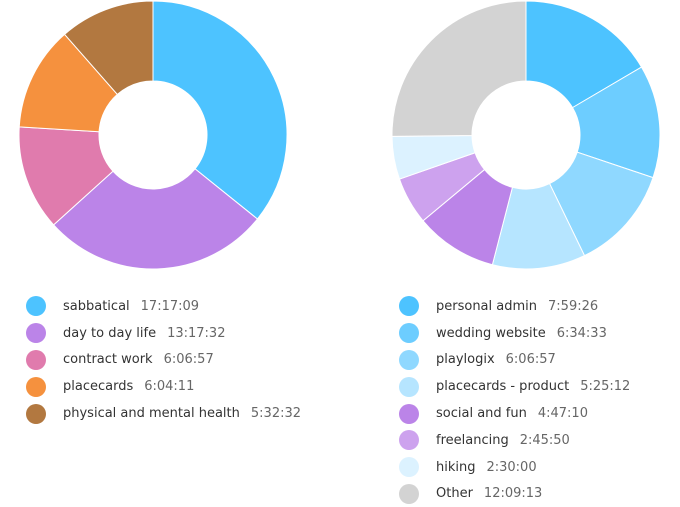  What do you see at coordinates (155, 219) in the screenshot?
I see `donut-slice-day-to-day-life` at bounding box center [155, 219].